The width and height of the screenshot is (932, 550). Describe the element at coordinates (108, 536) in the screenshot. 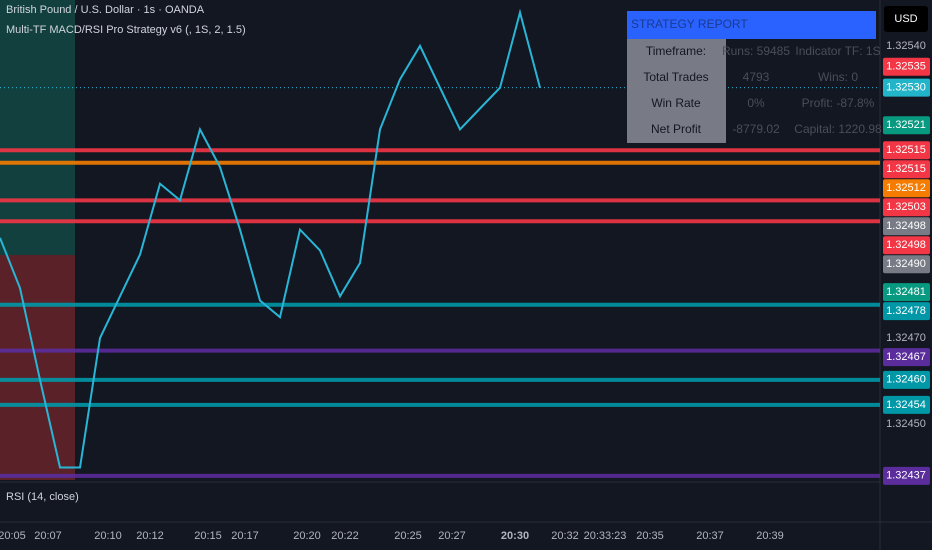

I see `time-label: 20:10` at that location.